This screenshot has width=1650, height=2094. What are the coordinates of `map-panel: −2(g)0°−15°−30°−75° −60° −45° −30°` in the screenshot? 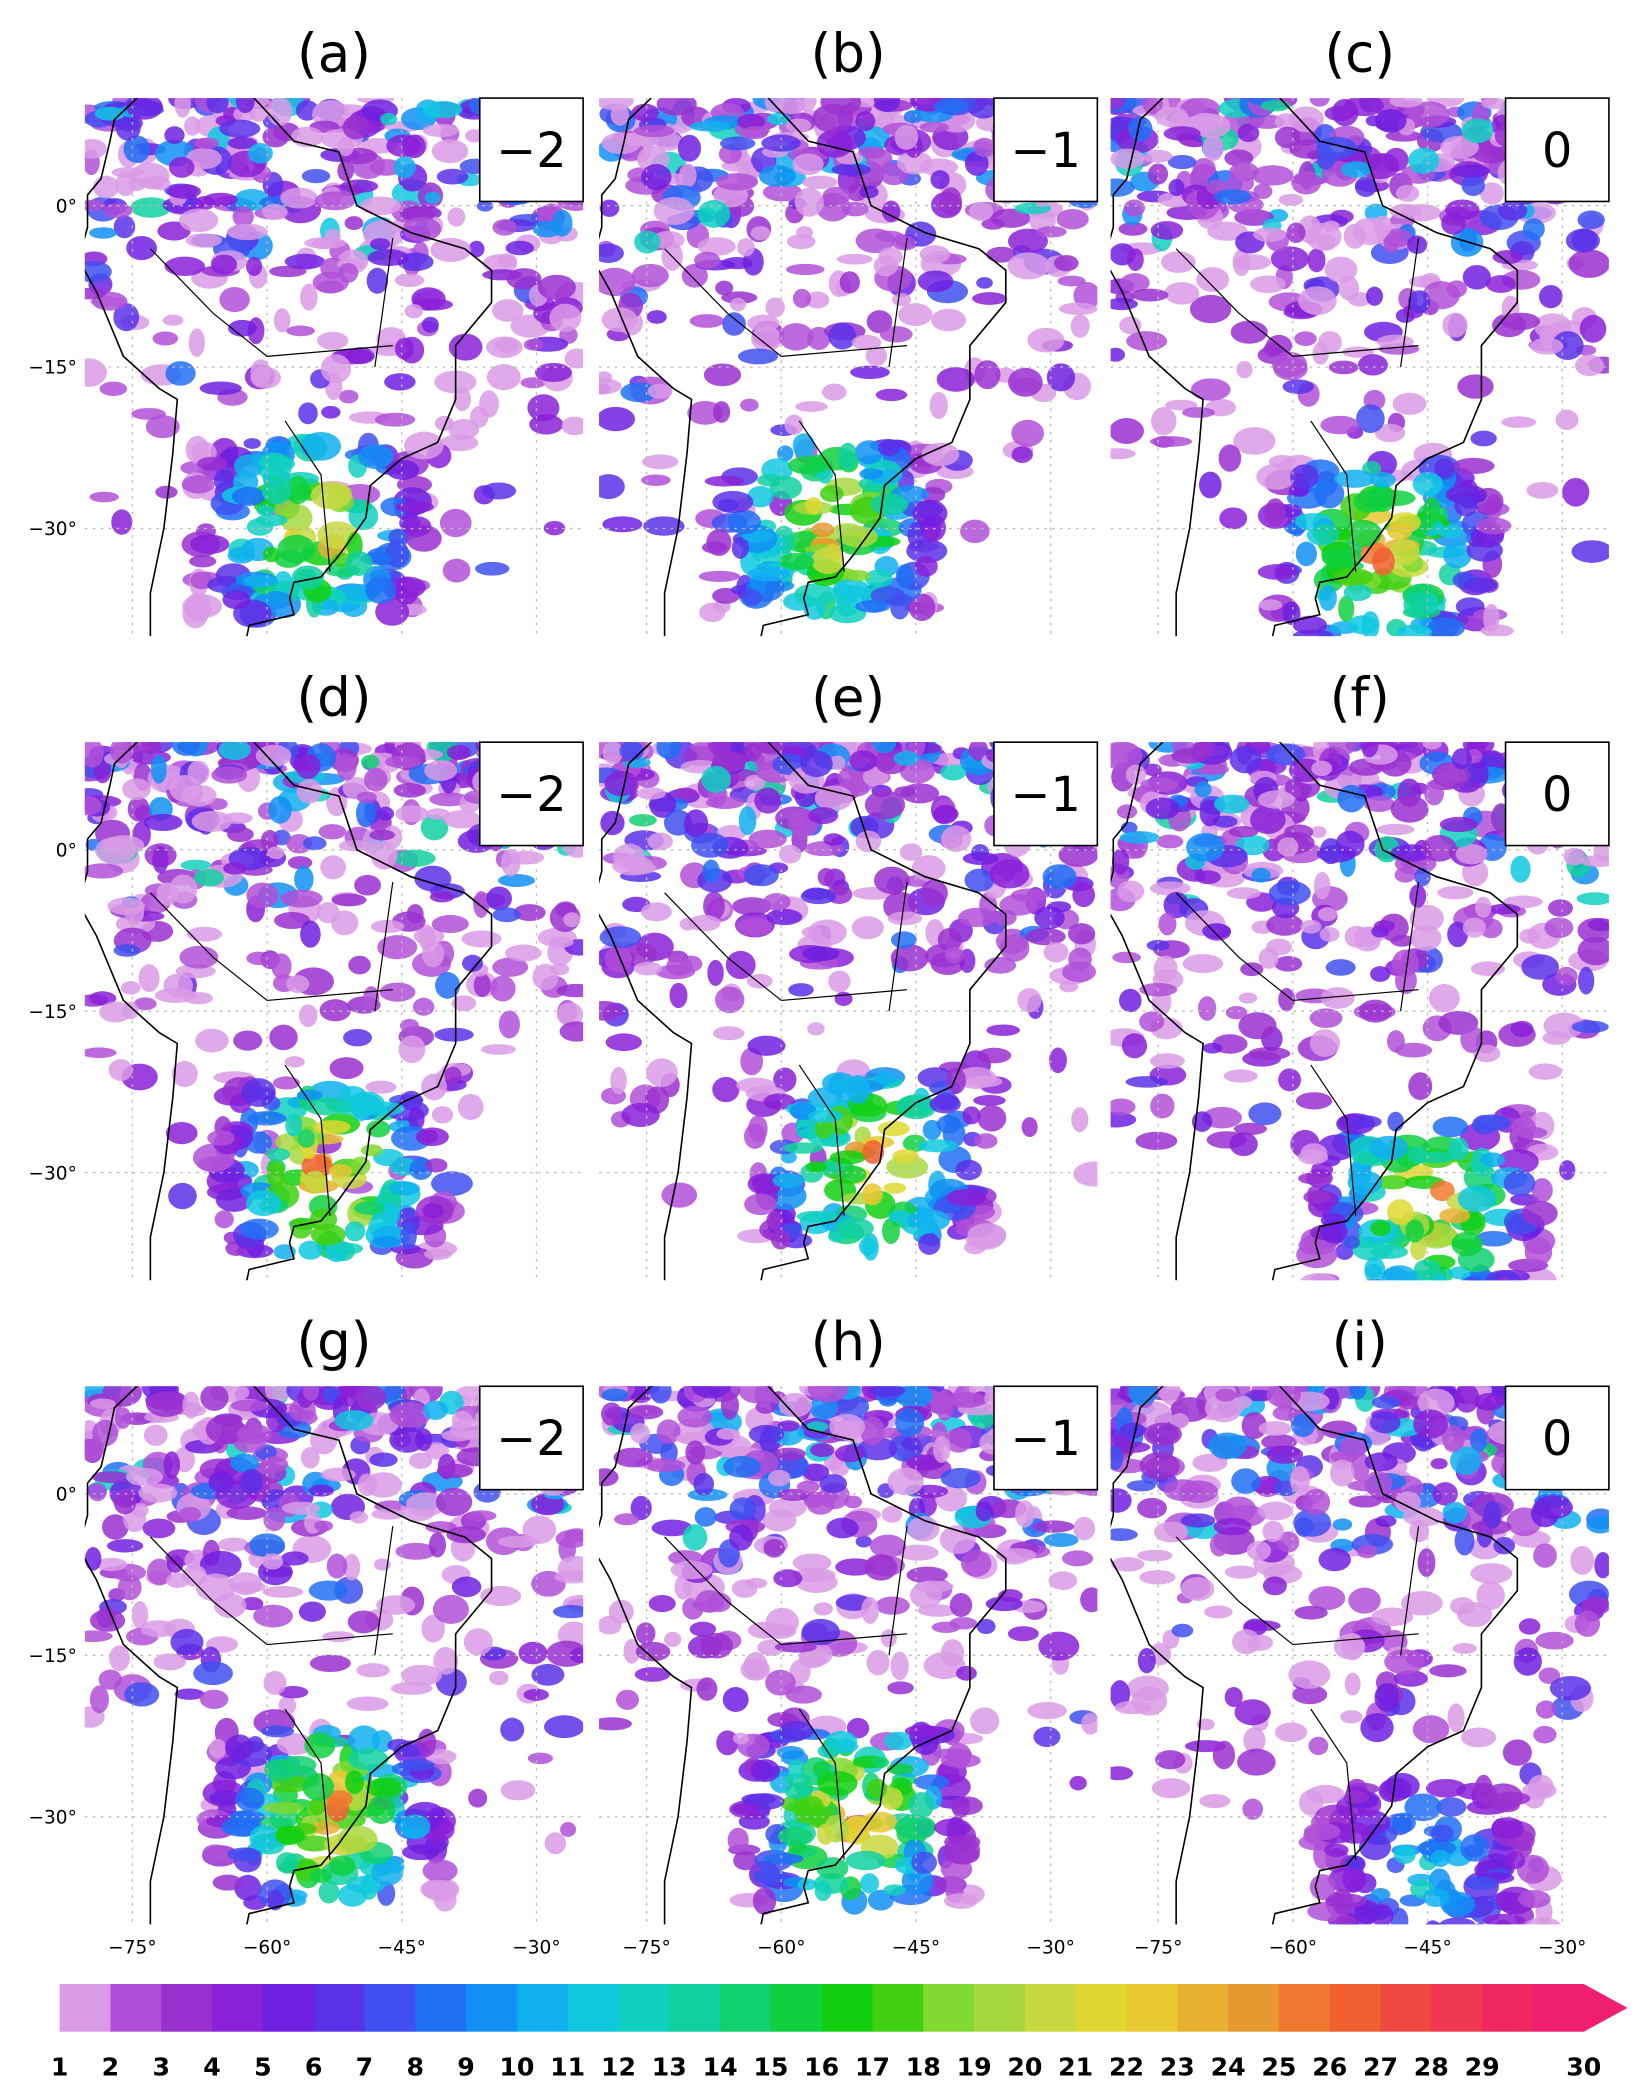 It's located at (306, 1635).